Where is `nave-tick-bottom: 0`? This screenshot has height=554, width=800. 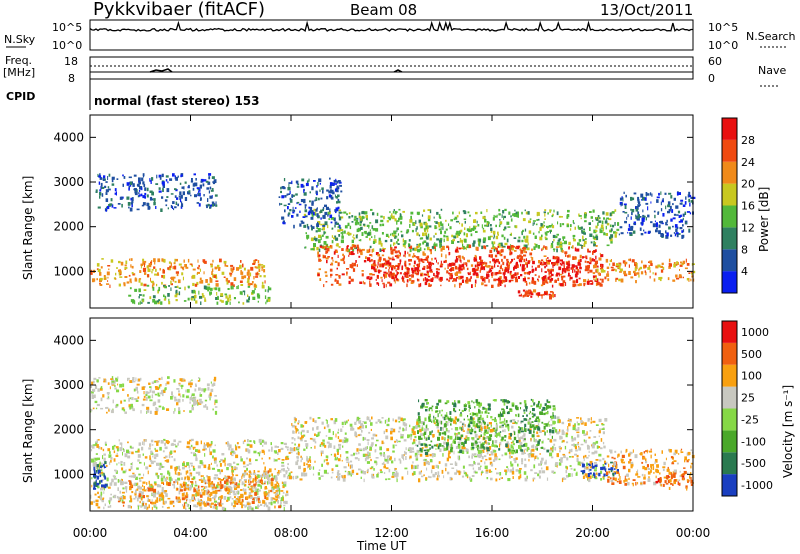 nave-tick-bottom: 0 is located at coordinates (711, 78).